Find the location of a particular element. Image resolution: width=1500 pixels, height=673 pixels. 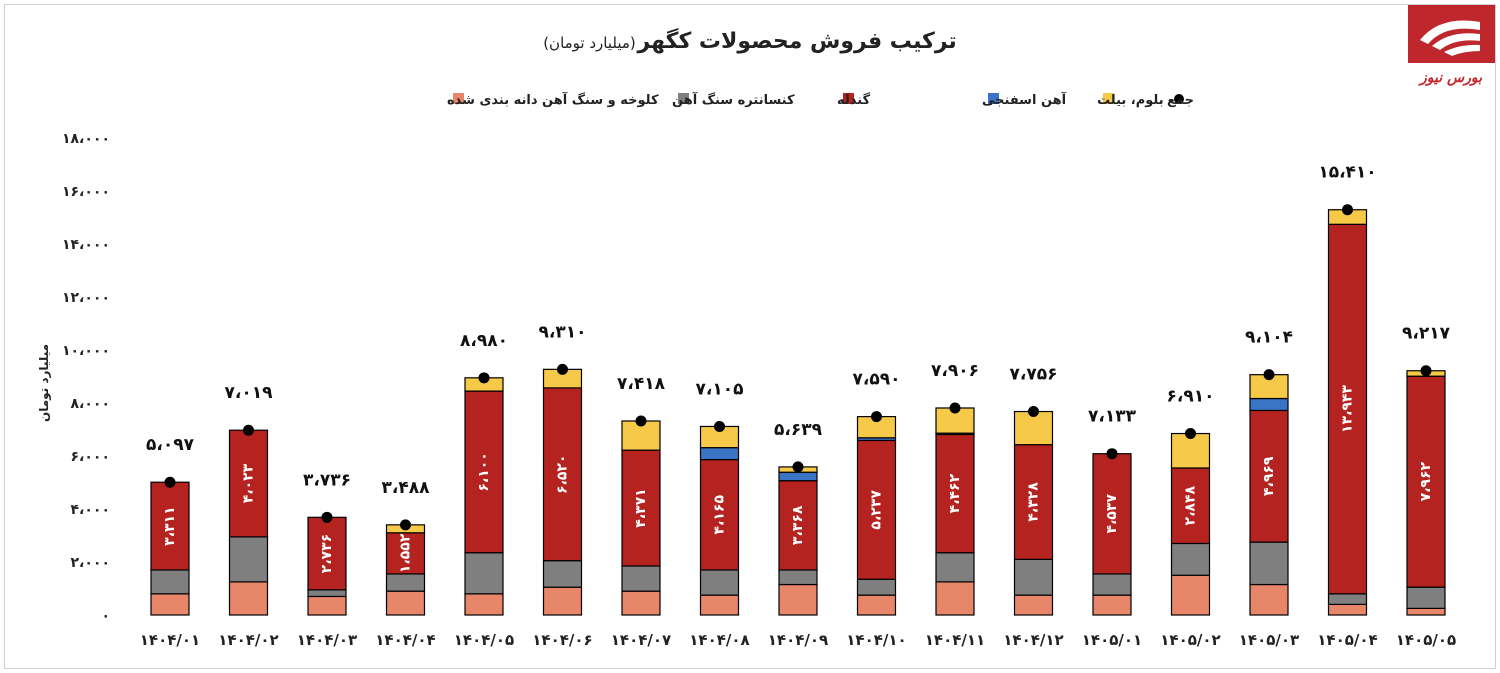

bar-inner-label: ۲،۸۴۸ is located at coordinates (1191, 506).